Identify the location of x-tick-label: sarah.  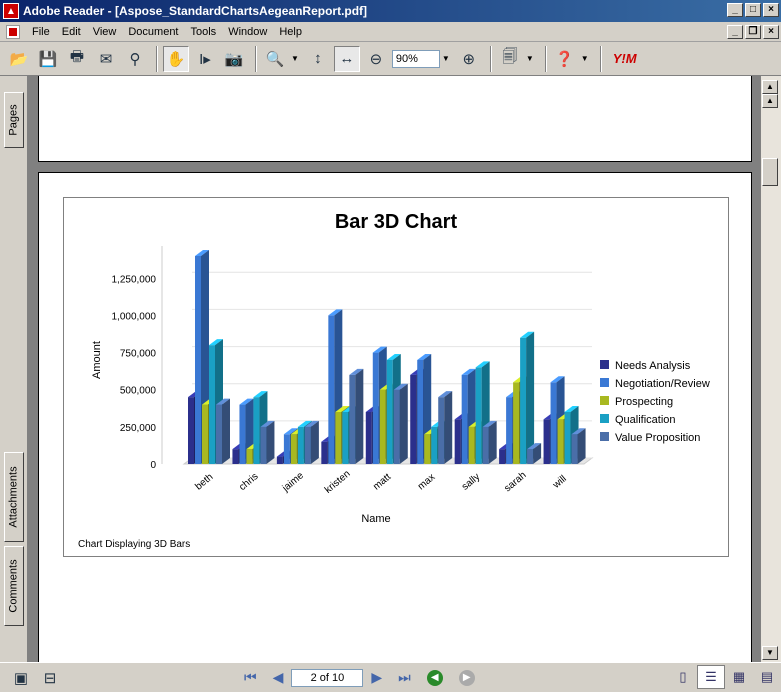
(515, 482).